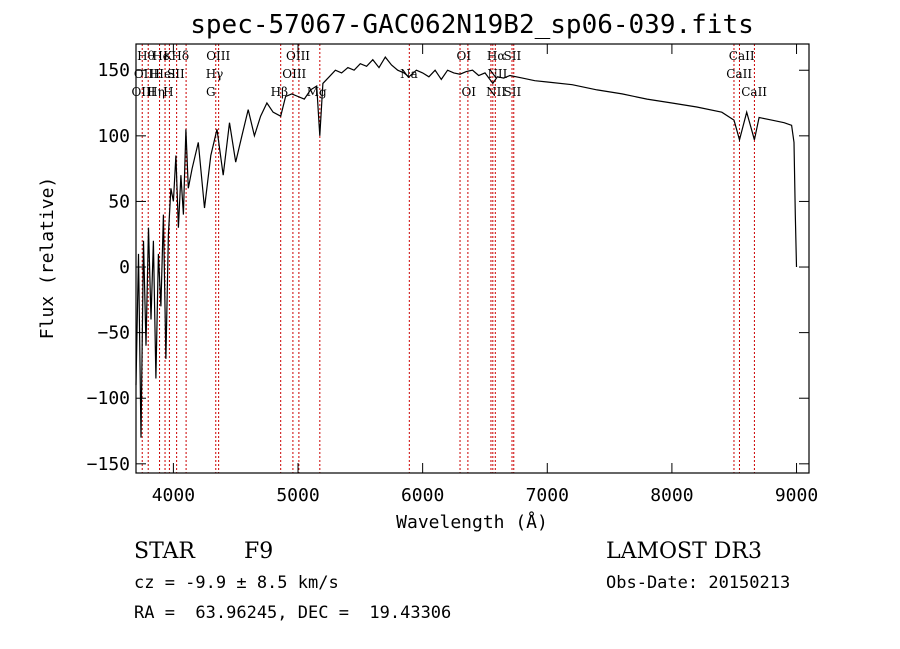 This screenshot has height=649, width=900. I want to click on line-annotation-Hδ: Hδ, so click(180, 56).